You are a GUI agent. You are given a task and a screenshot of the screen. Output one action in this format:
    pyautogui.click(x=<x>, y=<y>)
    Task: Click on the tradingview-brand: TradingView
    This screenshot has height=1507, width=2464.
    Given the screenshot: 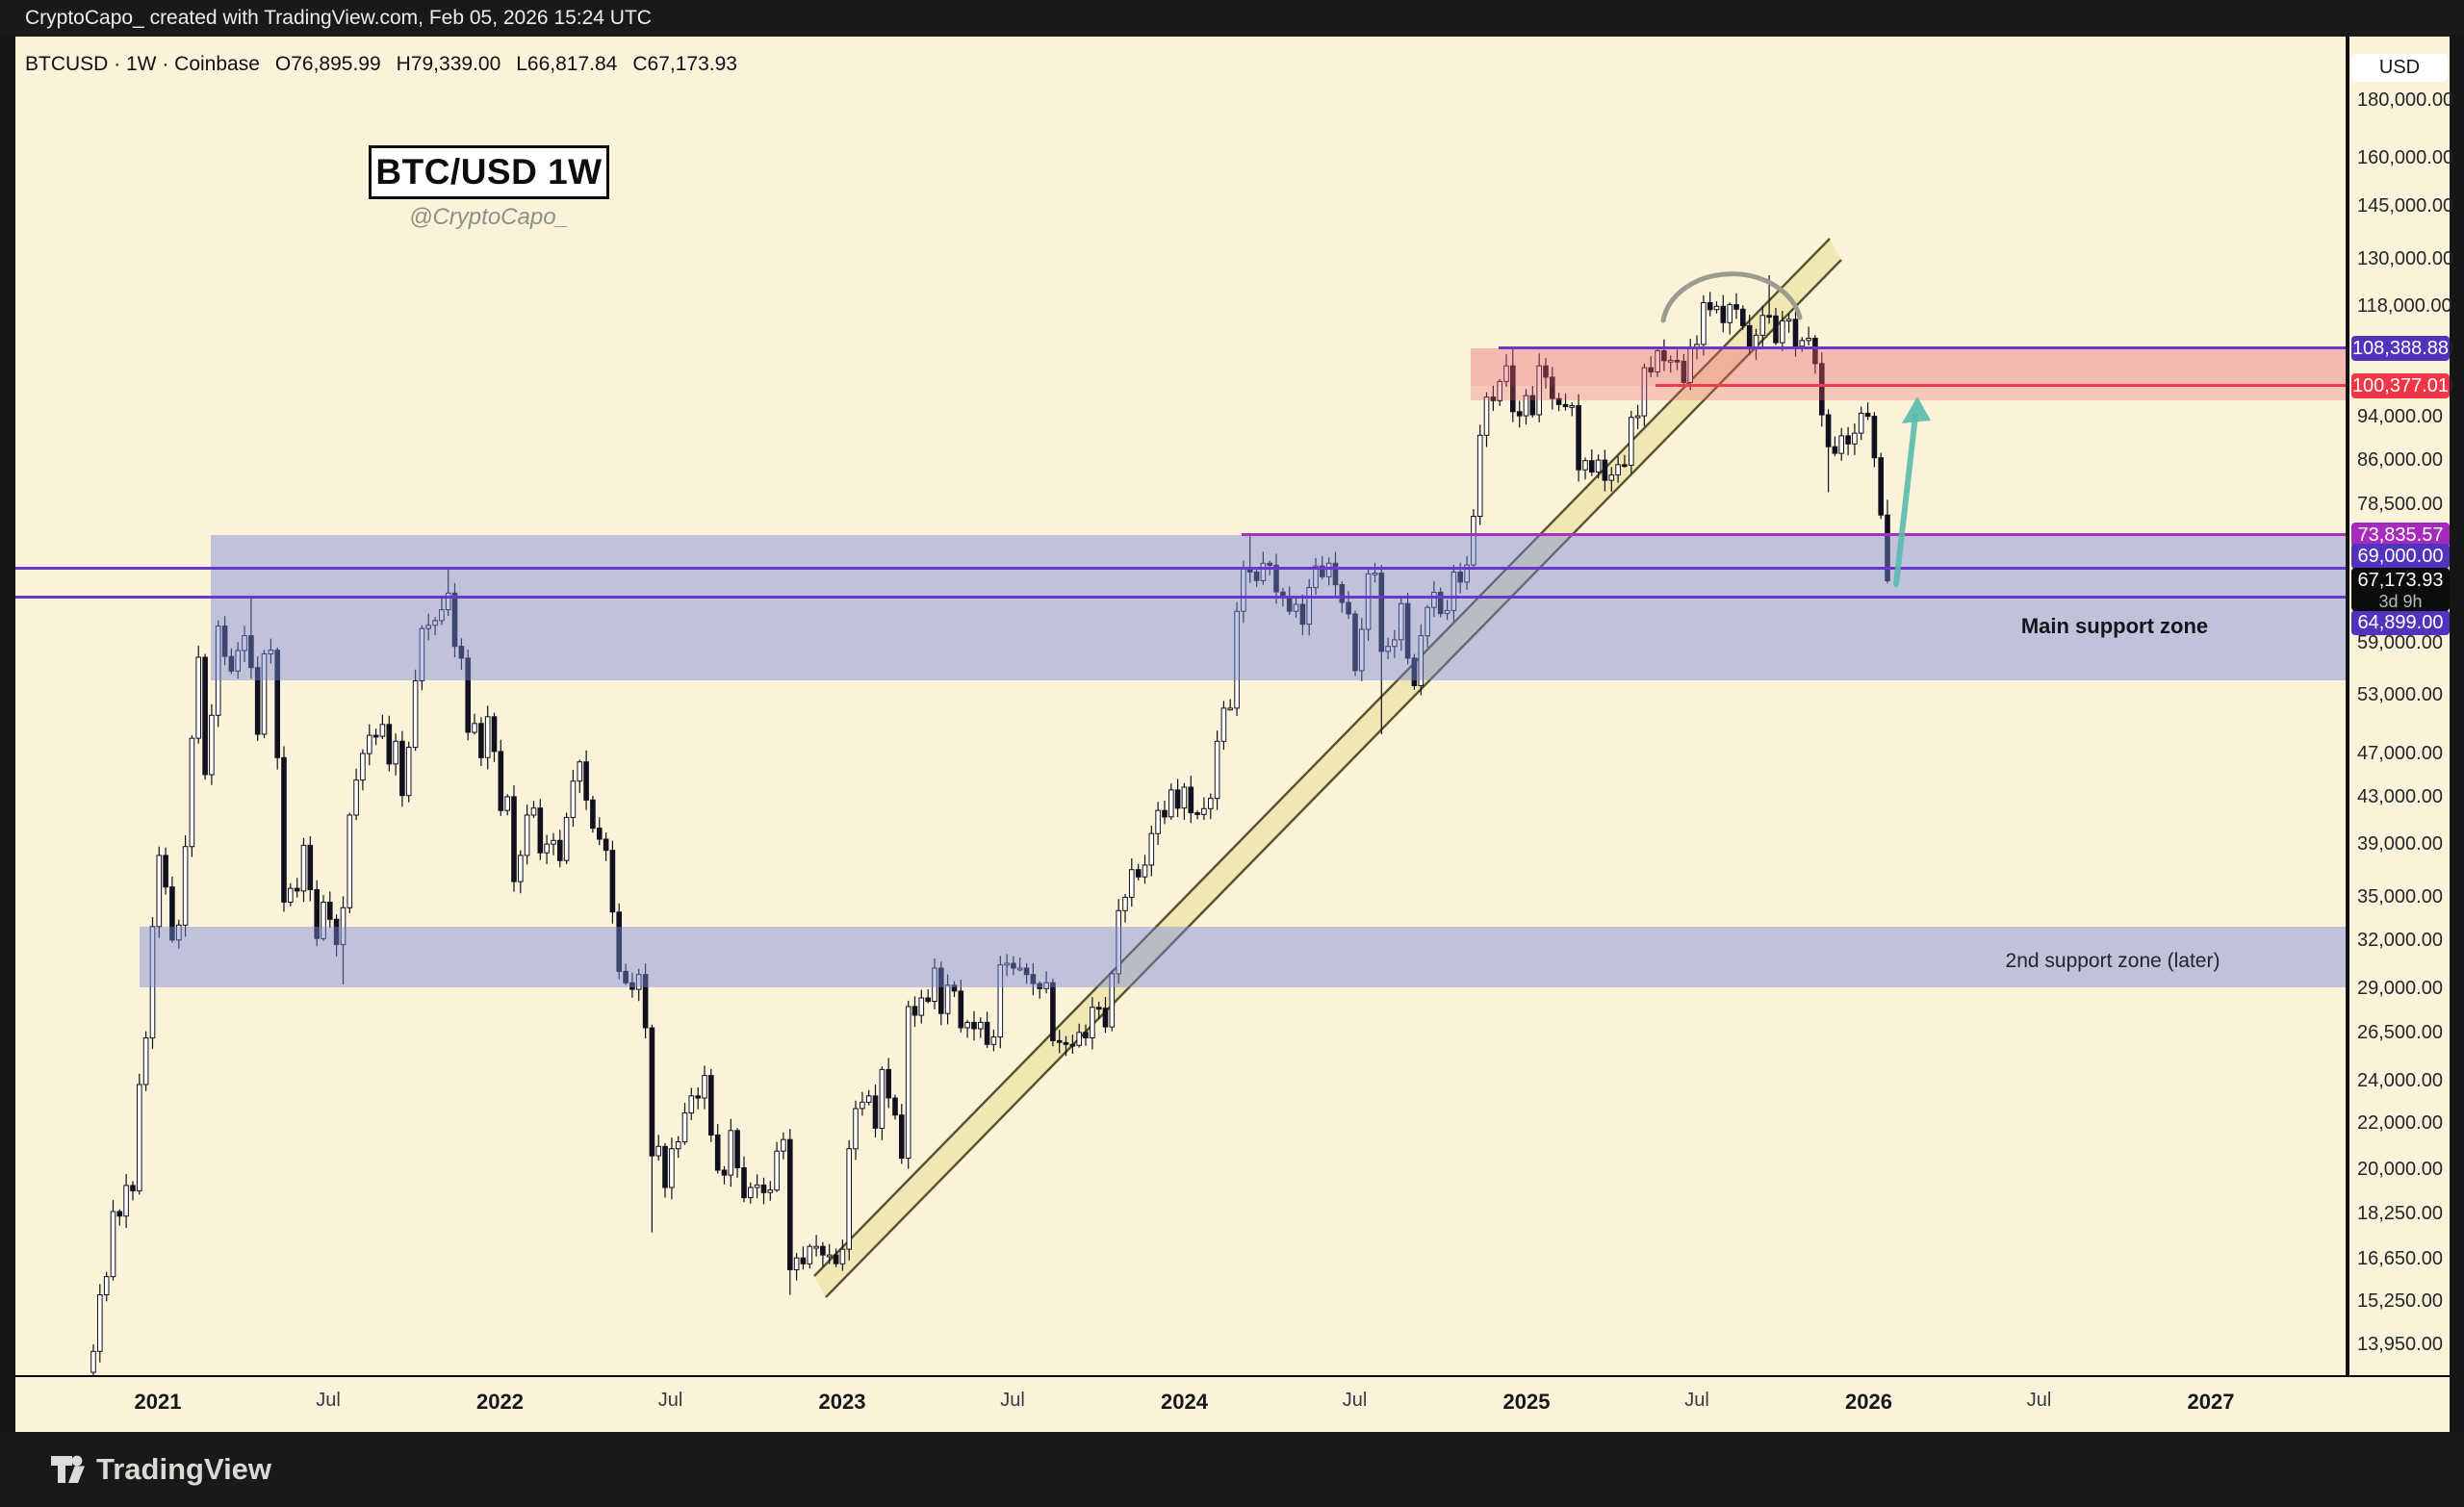 What is the action you would take?
    pyautogui.click(x=184, y=1469)
    